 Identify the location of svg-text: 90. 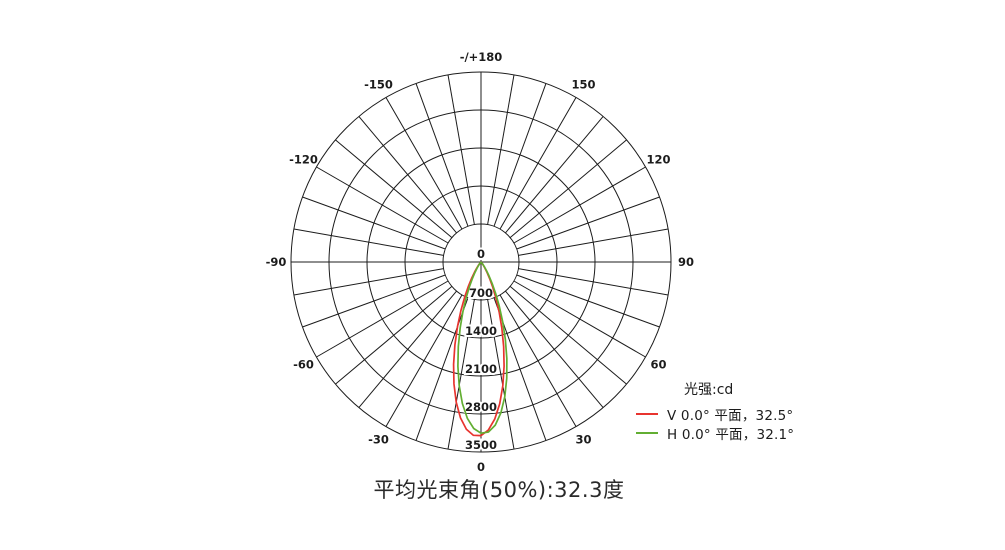
(686, 262).